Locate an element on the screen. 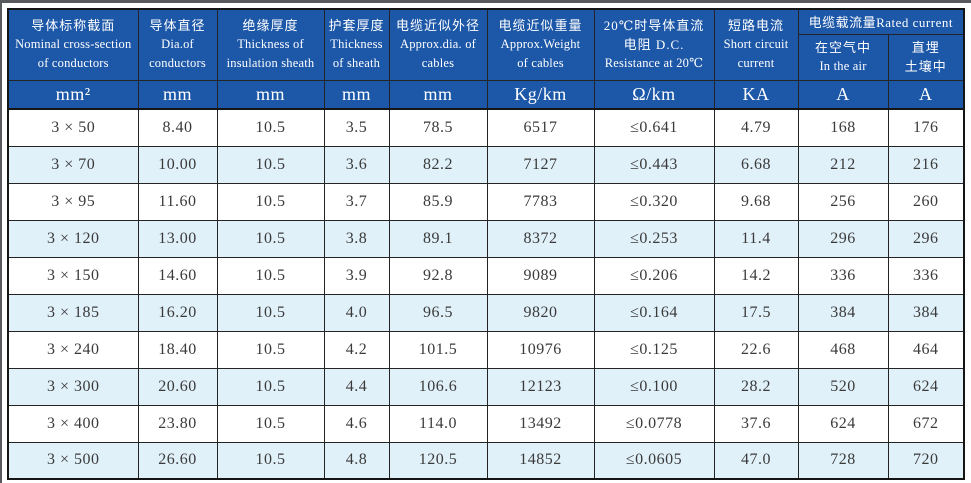 The image size is (971, 483). cell: 8372 is located at coordinates (540, 238).